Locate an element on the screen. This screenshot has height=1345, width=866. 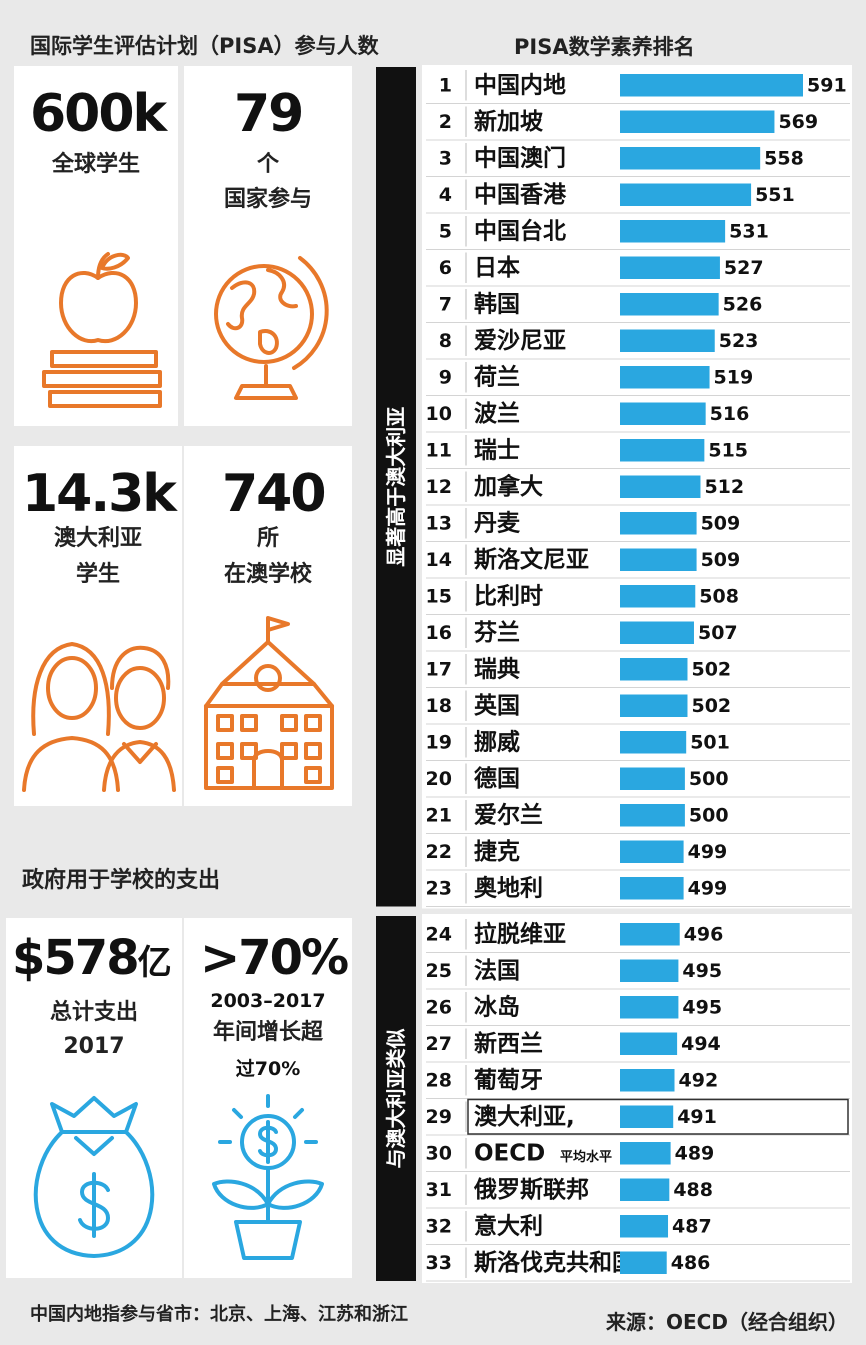
category-label: 日本 is located at coordinates (497, 268).